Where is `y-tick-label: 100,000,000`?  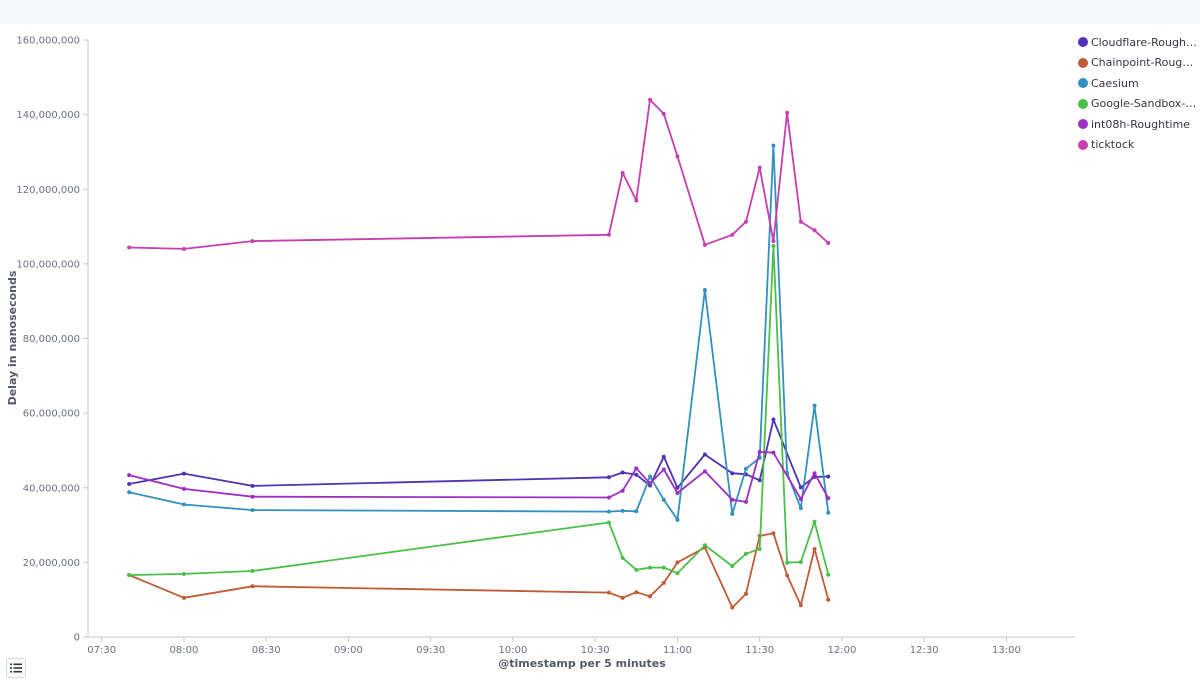
y-tick-label: 100,000,000 is located at coordinates (48, 264).